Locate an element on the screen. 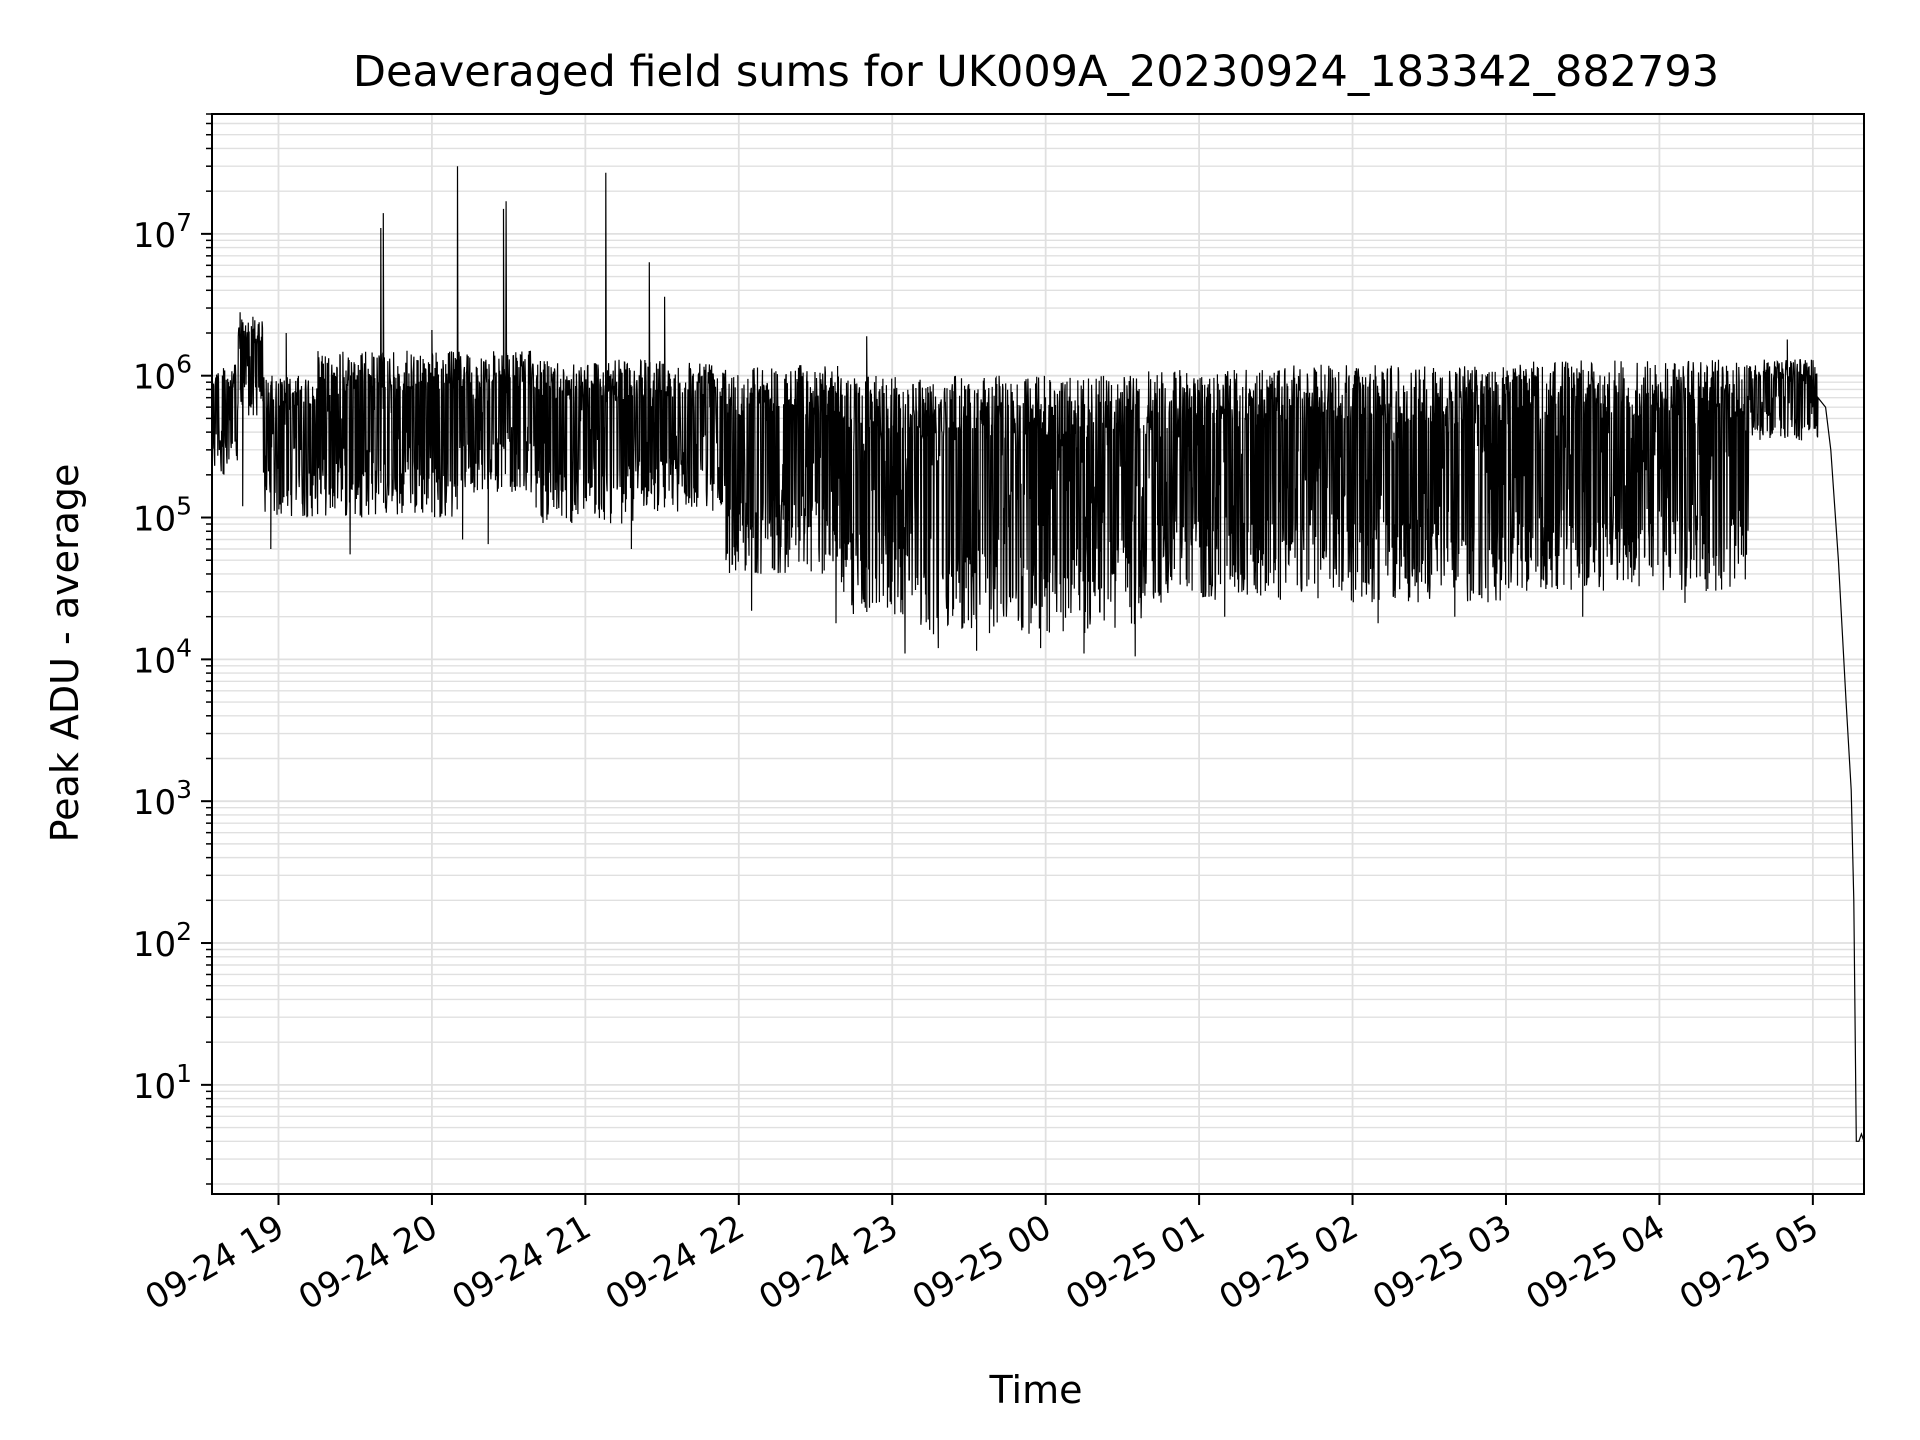 Image resolution: width=1920 pixels, height=1440 pixels. y-tick-label: 10³ is located at coordinates (162, 799).